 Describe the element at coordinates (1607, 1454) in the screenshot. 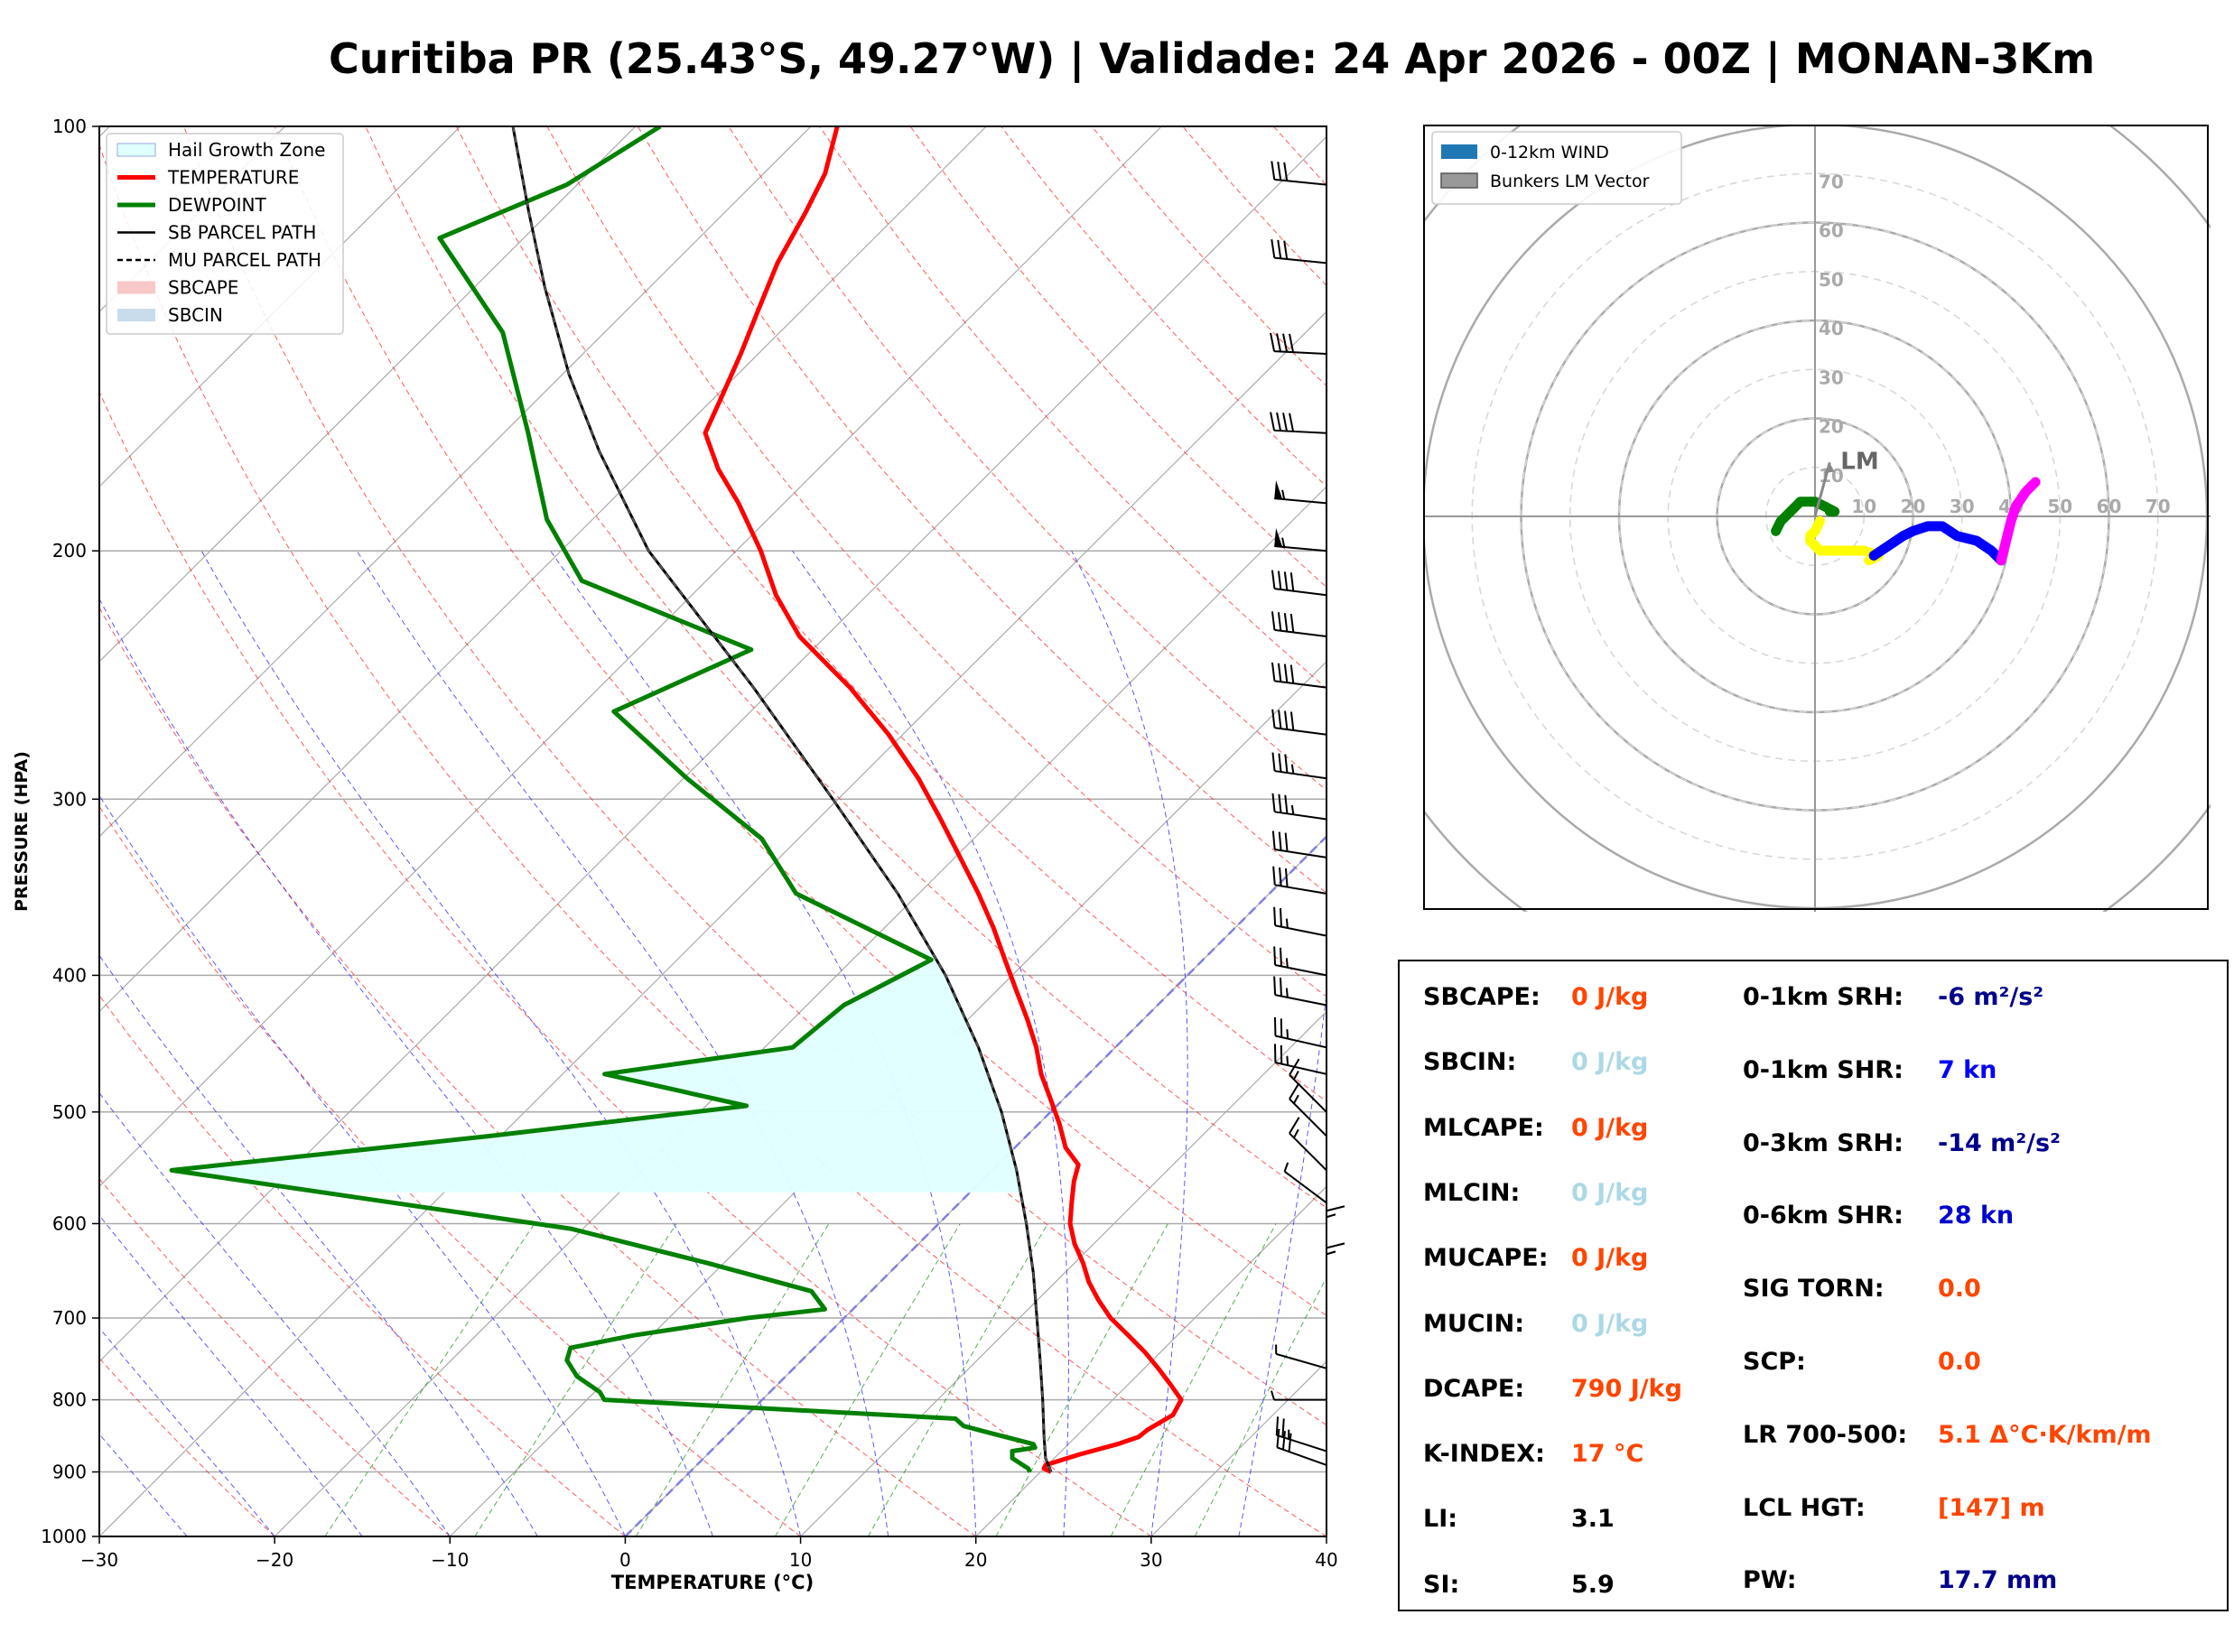

I see `stat-value: 17 °C` at that location.